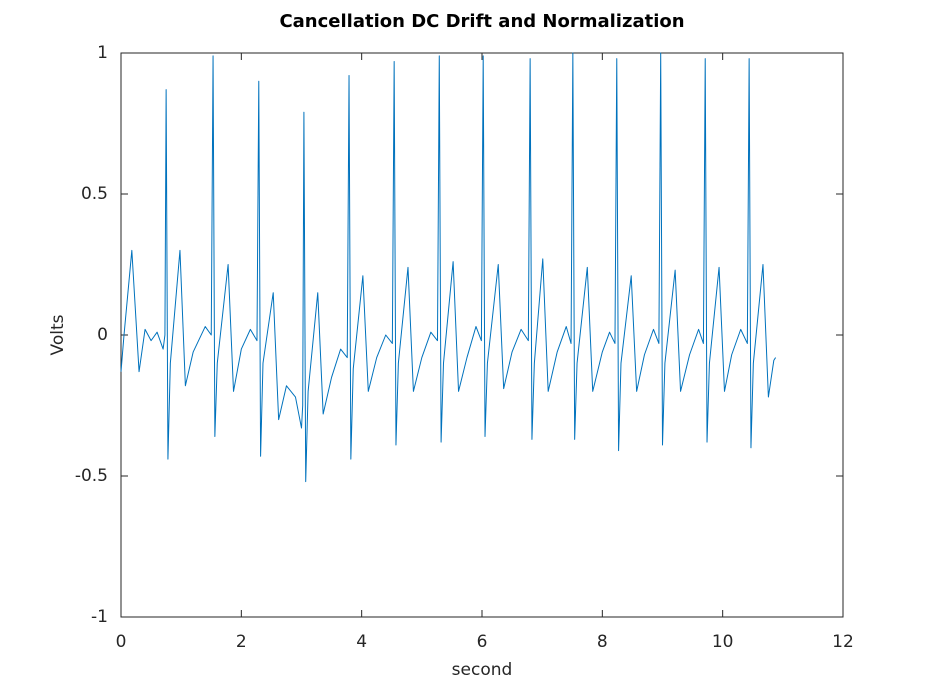  What do you see at coordinates (482, 642) in the screenshot?
I see `x-tick-label: 6` at bounding box center [482, 642].